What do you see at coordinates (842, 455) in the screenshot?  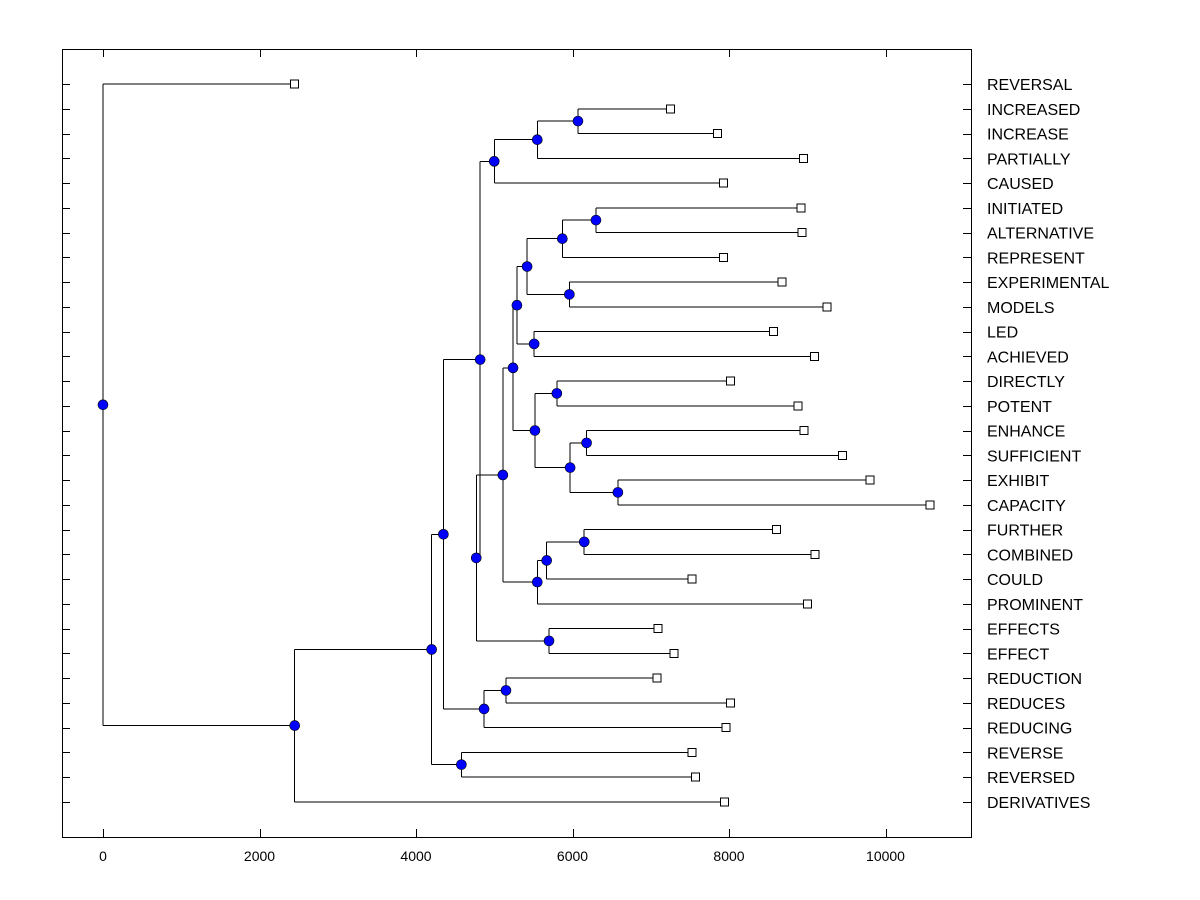 I see `leaf-marker-sufficient` at bounding box center [842, 455].